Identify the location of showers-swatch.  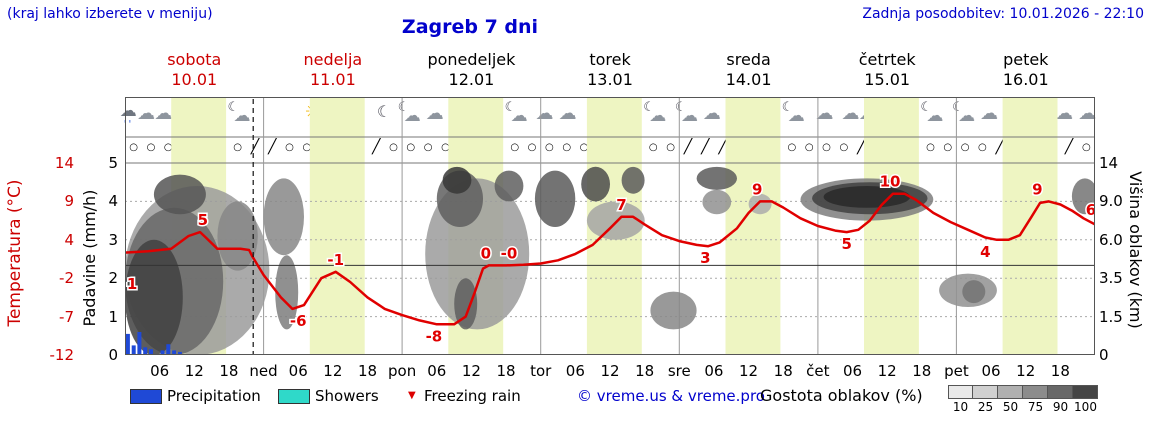
(294, 396).